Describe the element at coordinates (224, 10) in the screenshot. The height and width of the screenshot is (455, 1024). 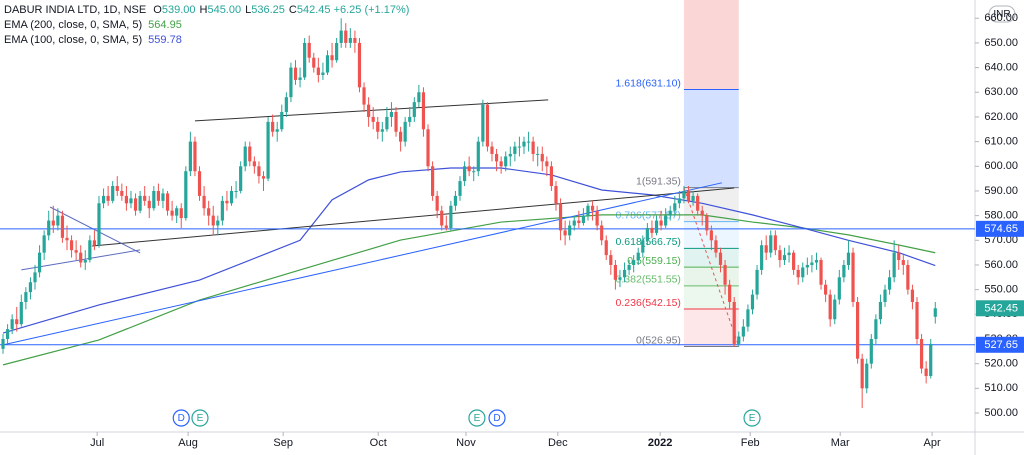
I see `quote-value: 545.00` at that location.